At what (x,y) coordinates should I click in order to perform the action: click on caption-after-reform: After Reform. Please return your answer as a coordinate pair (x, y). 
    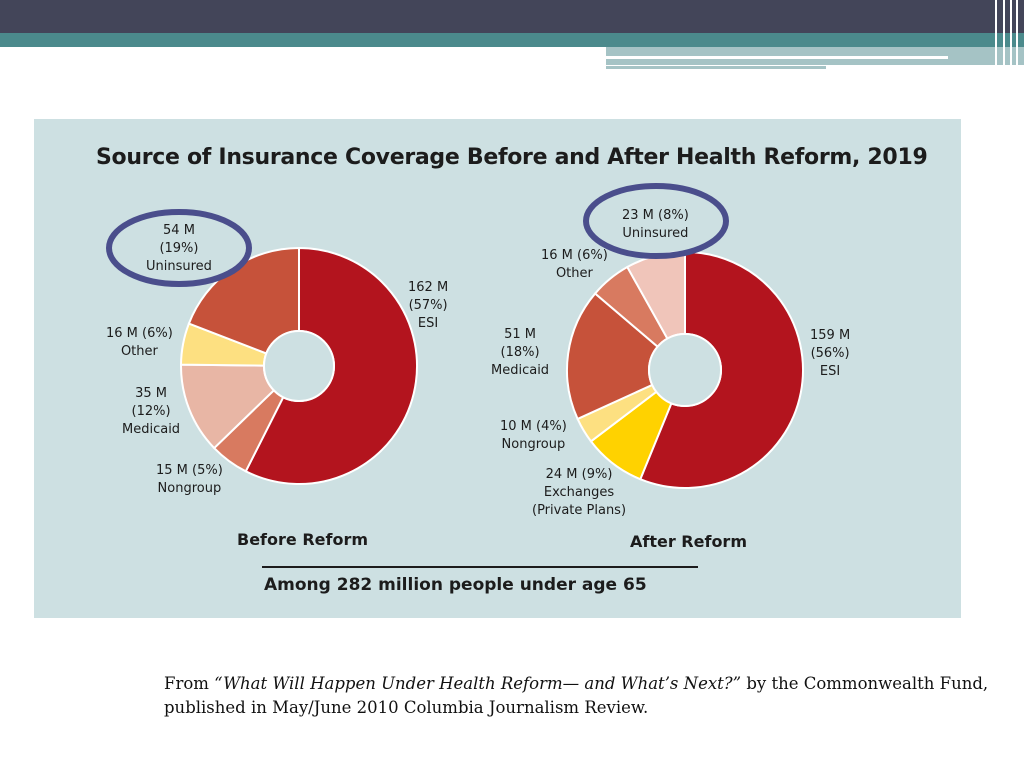
    Looking at the image, I should click on (688, 541).